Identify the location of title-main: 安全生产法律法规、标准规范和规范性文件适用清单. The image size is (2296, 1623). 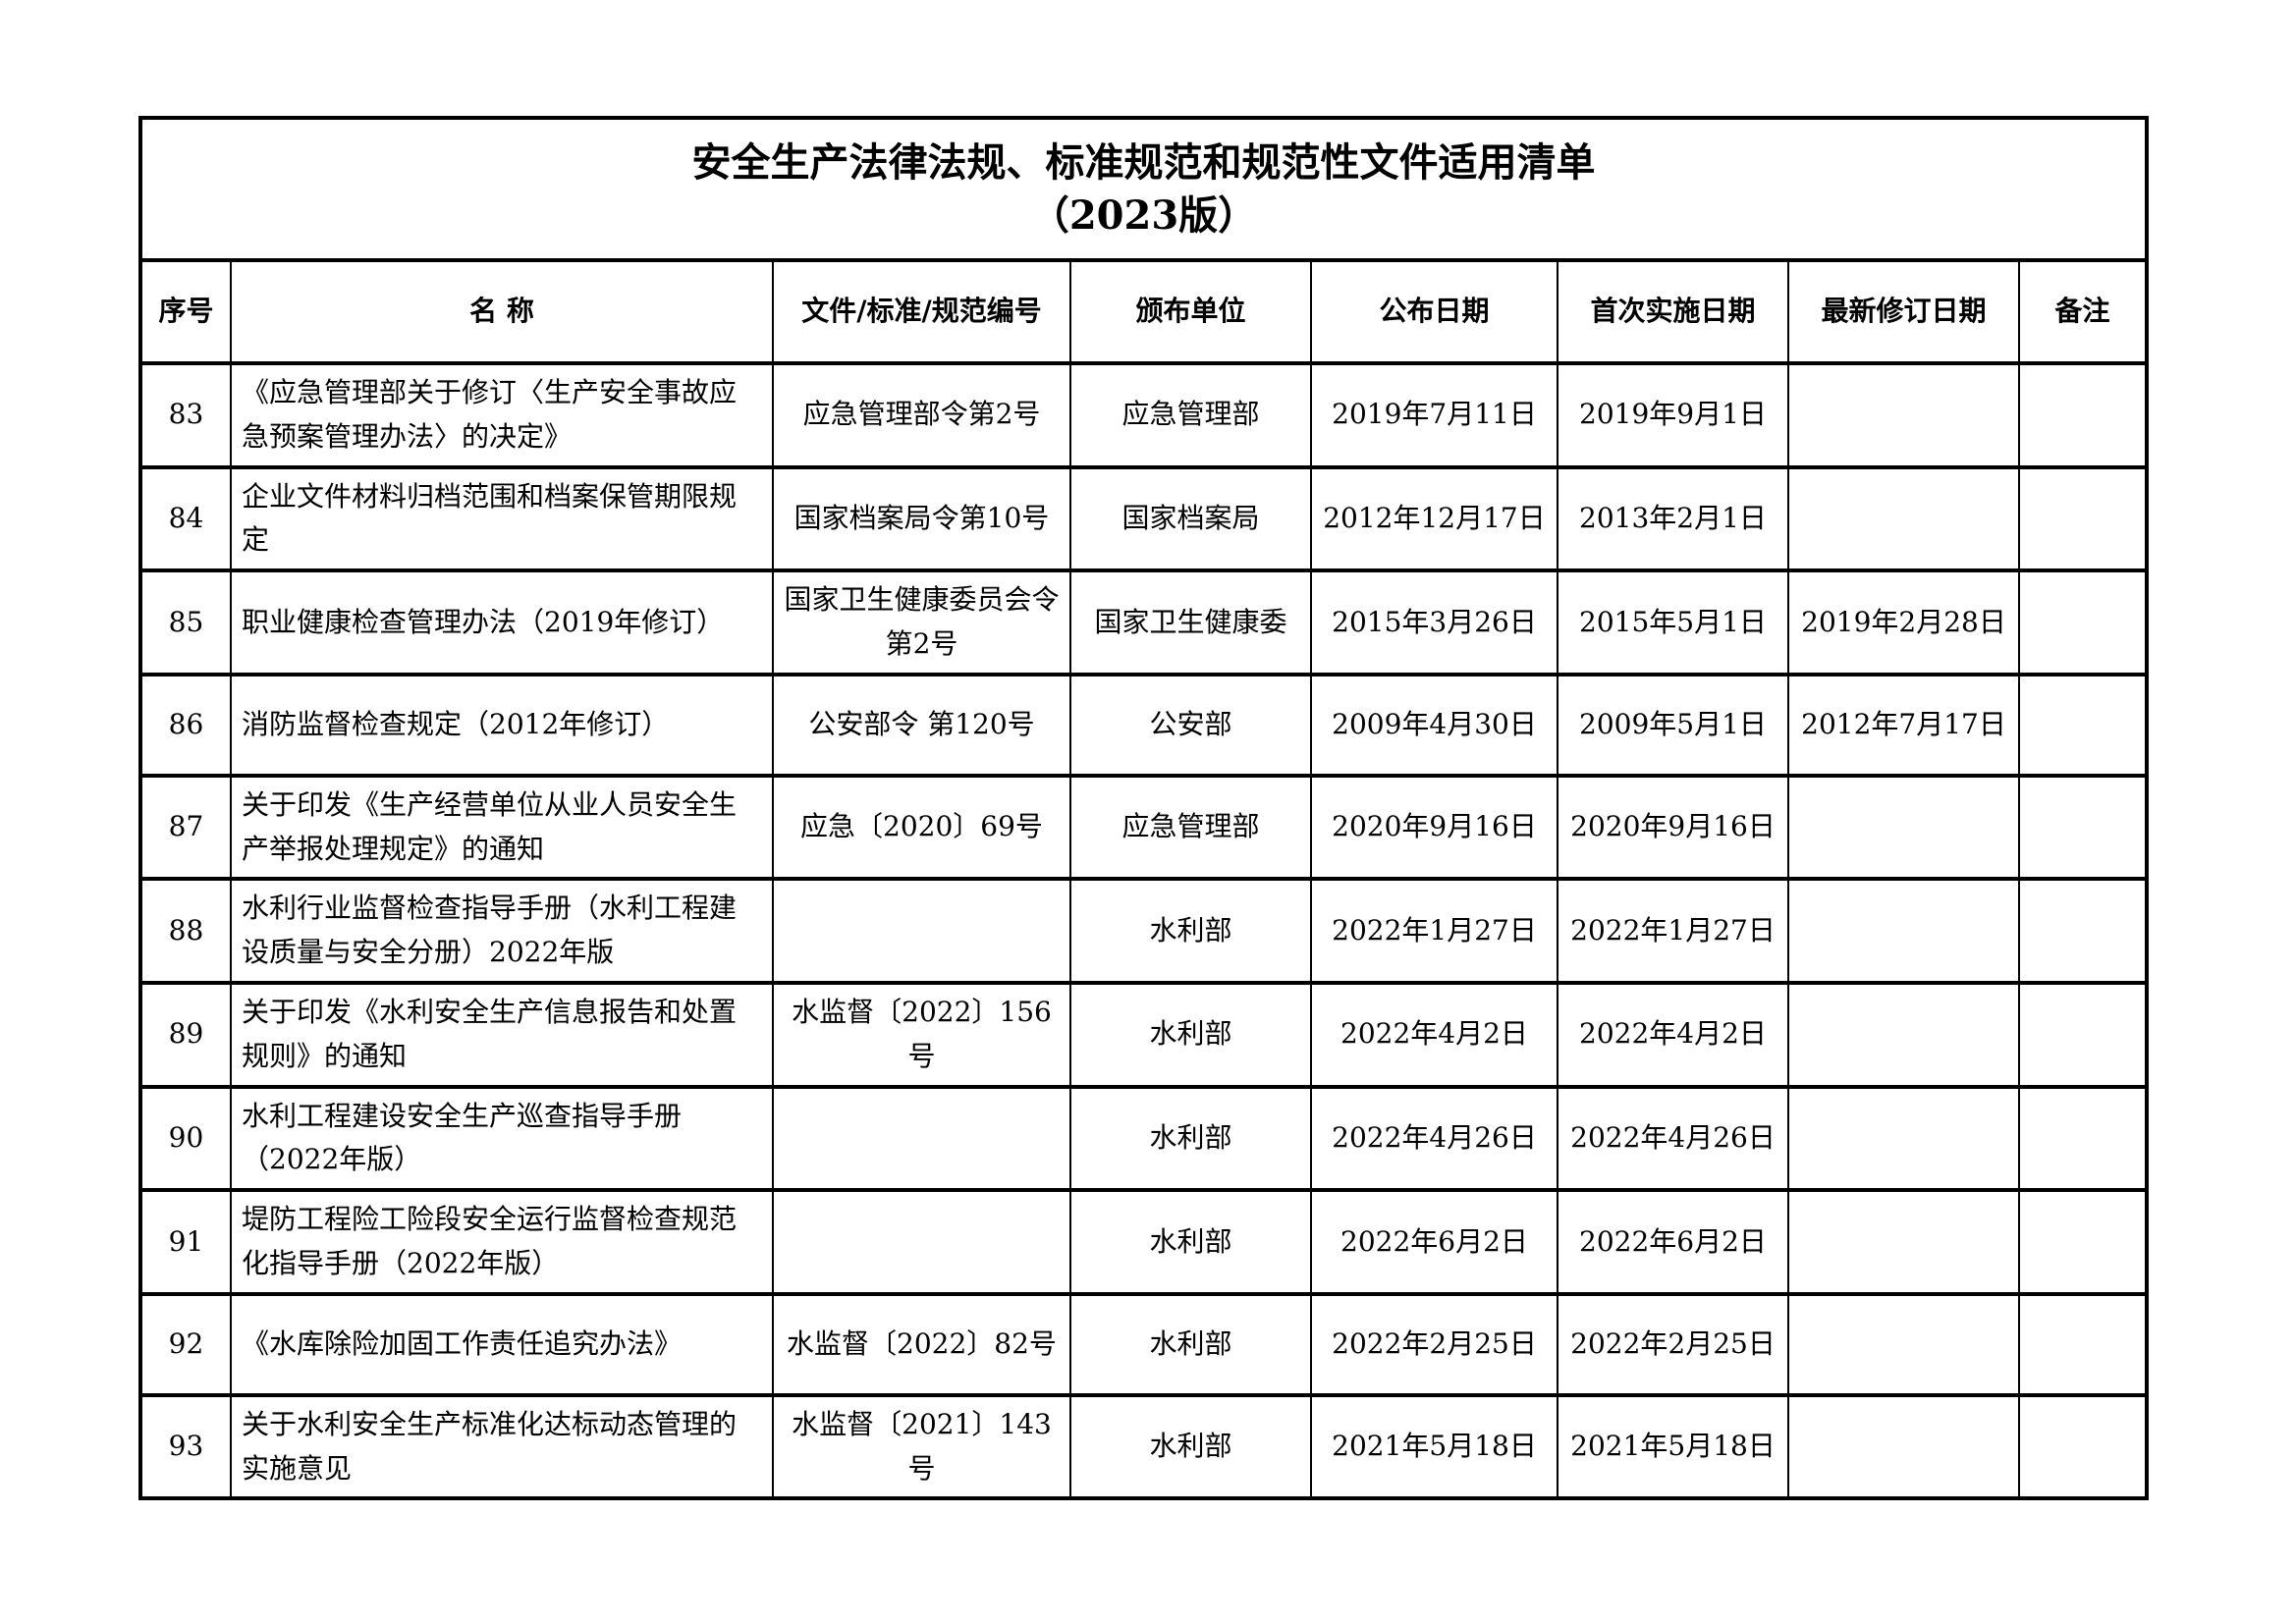
(1143, 162).